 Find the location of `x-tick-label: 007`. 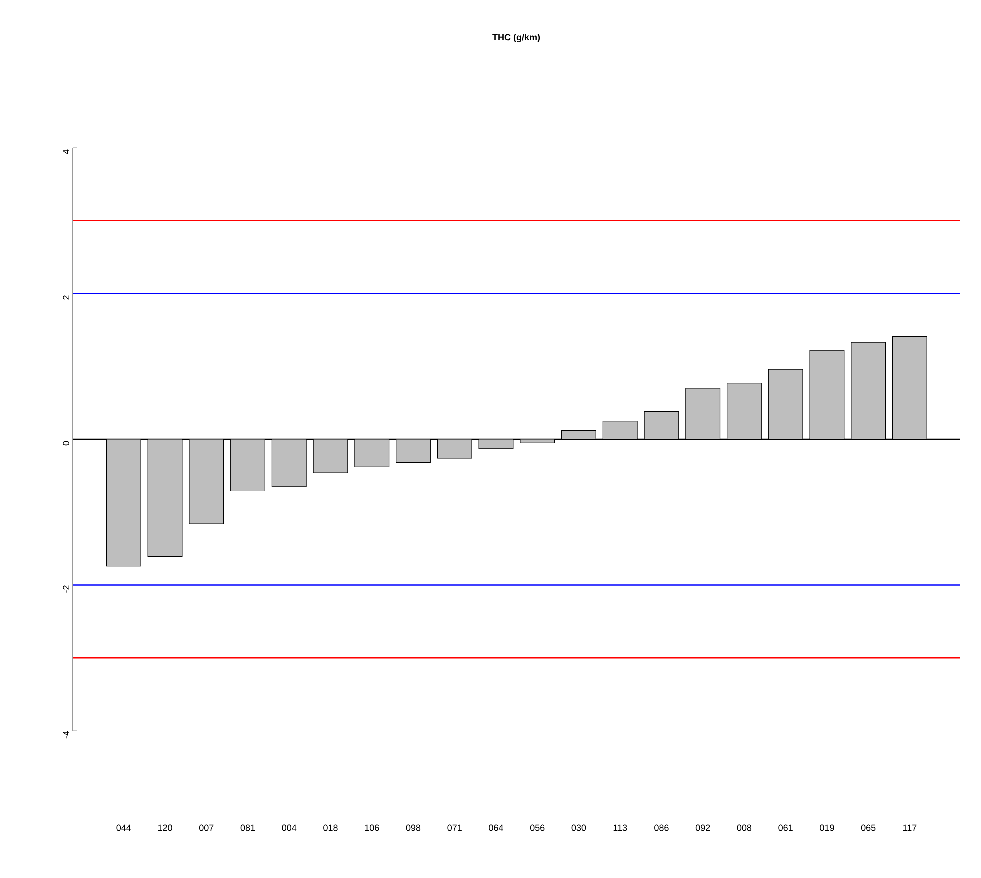

x-tick-label: 007 is located at coordinates (206, 828).